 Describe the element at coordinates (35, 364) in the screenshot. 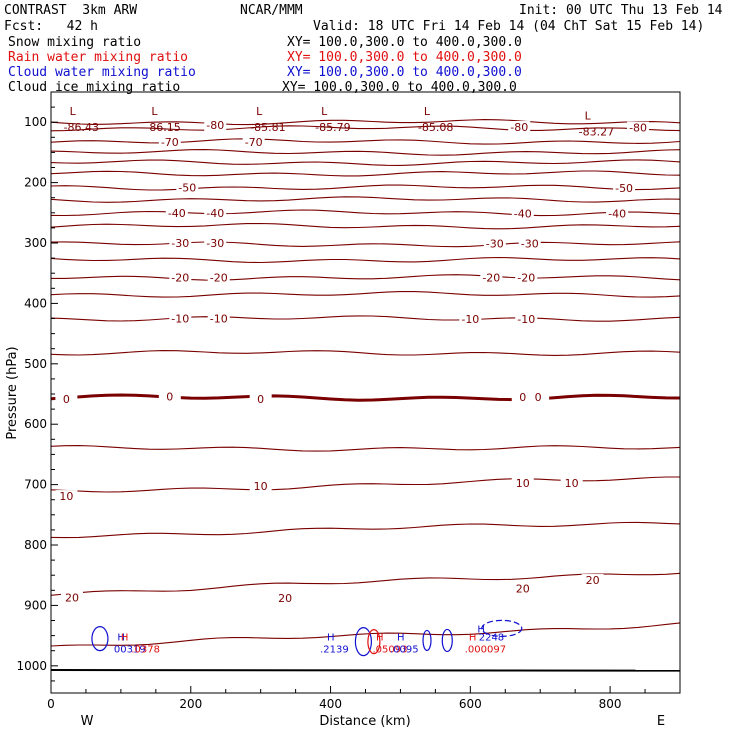

I see `y-tick-label: 500` at that location.